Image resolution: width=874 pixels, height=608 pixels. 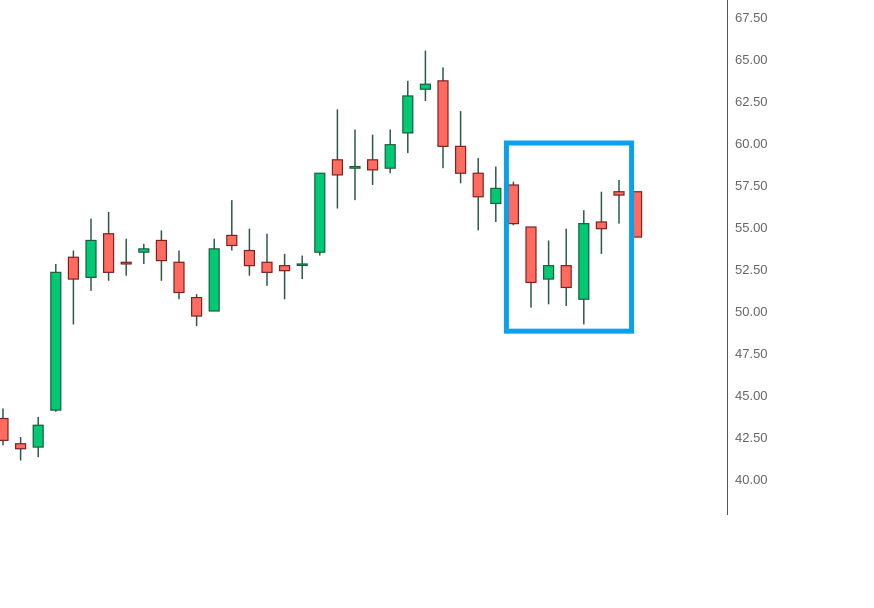 I want to click on y-tick-label: 40.00, so click(x=751, y=479).